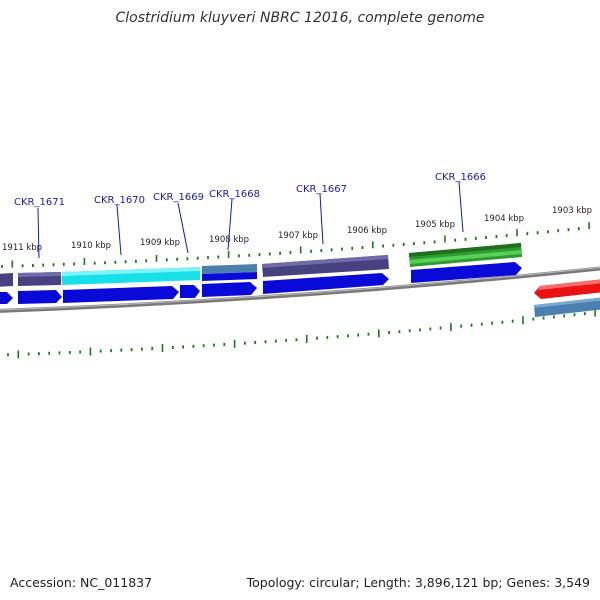 The width and height of the screenshot is (600, 600). Describe the element at coordinates (261, 283) in the screenshot. I see `forward-strand-track` at that location.